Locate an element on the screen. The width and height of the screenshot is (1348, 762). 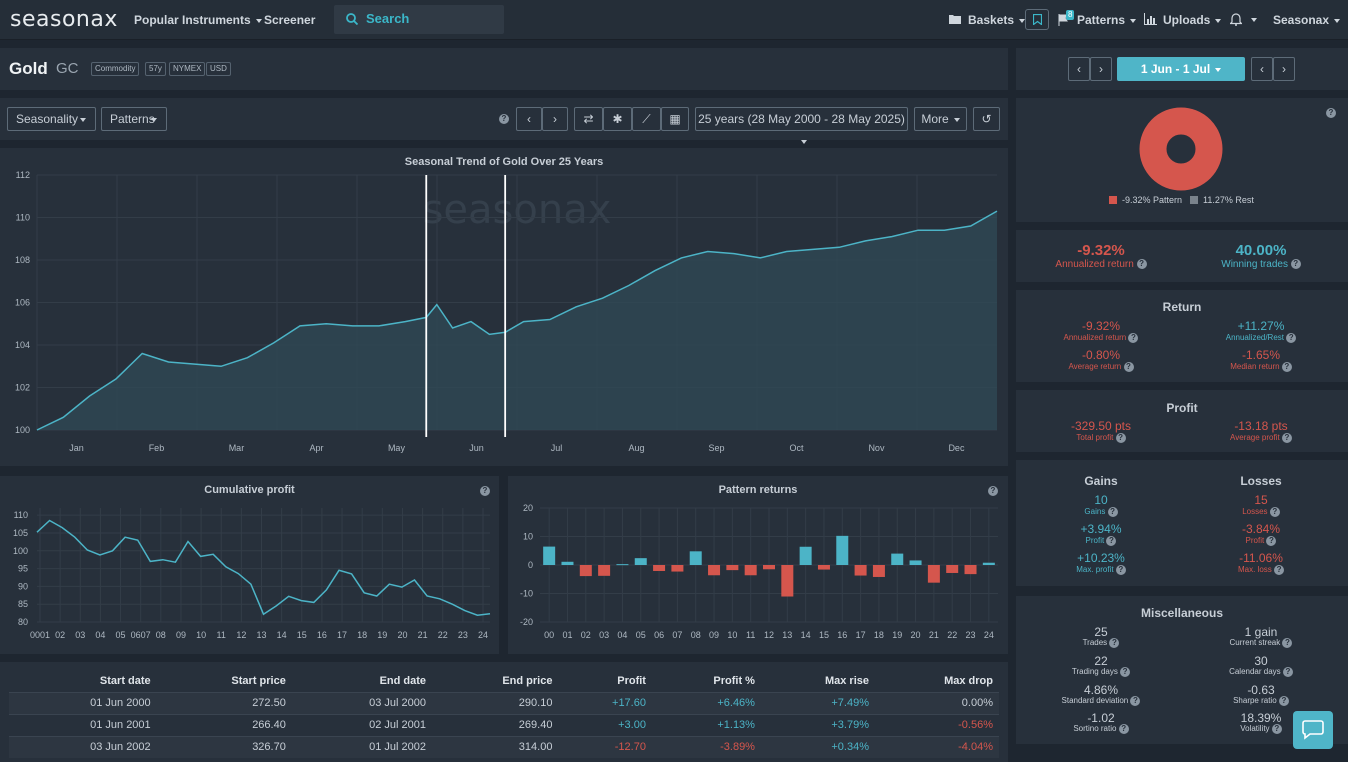
previous-button: ‹ is located at coordinates (529, 119).